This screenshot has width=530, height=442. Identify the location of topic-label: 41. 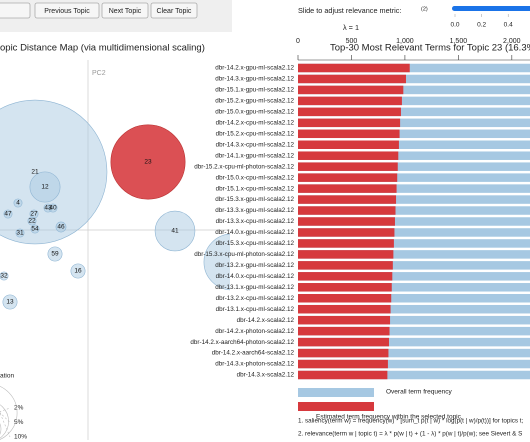
(175, 231).